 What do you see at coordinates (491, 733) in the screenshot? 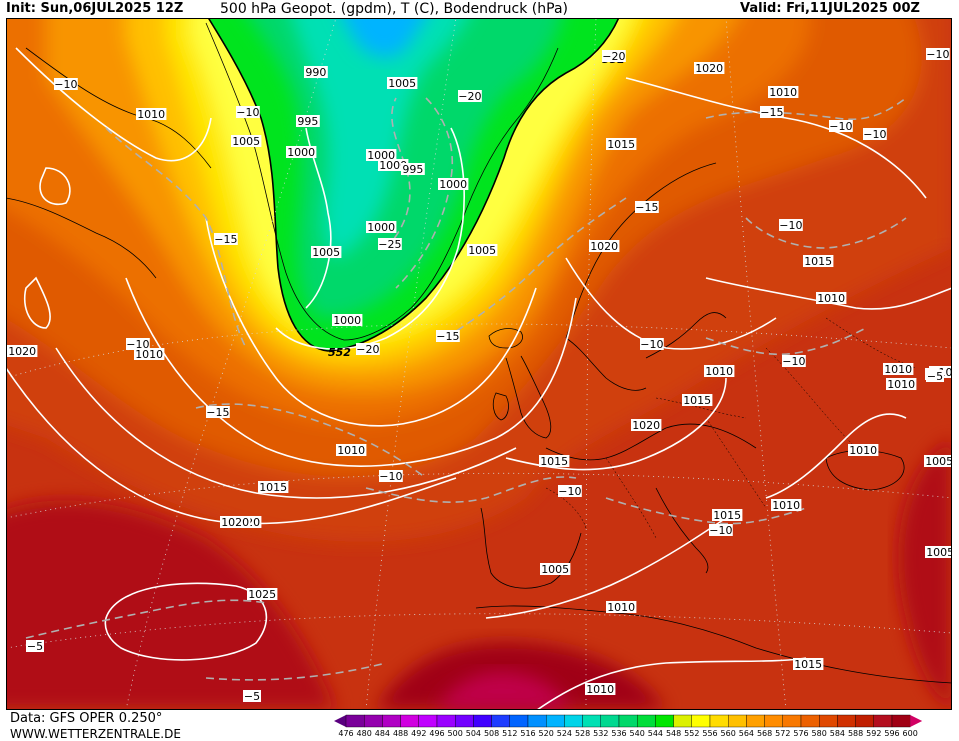
I see `legend-value-label: 508` at bounding box center [491, 733].